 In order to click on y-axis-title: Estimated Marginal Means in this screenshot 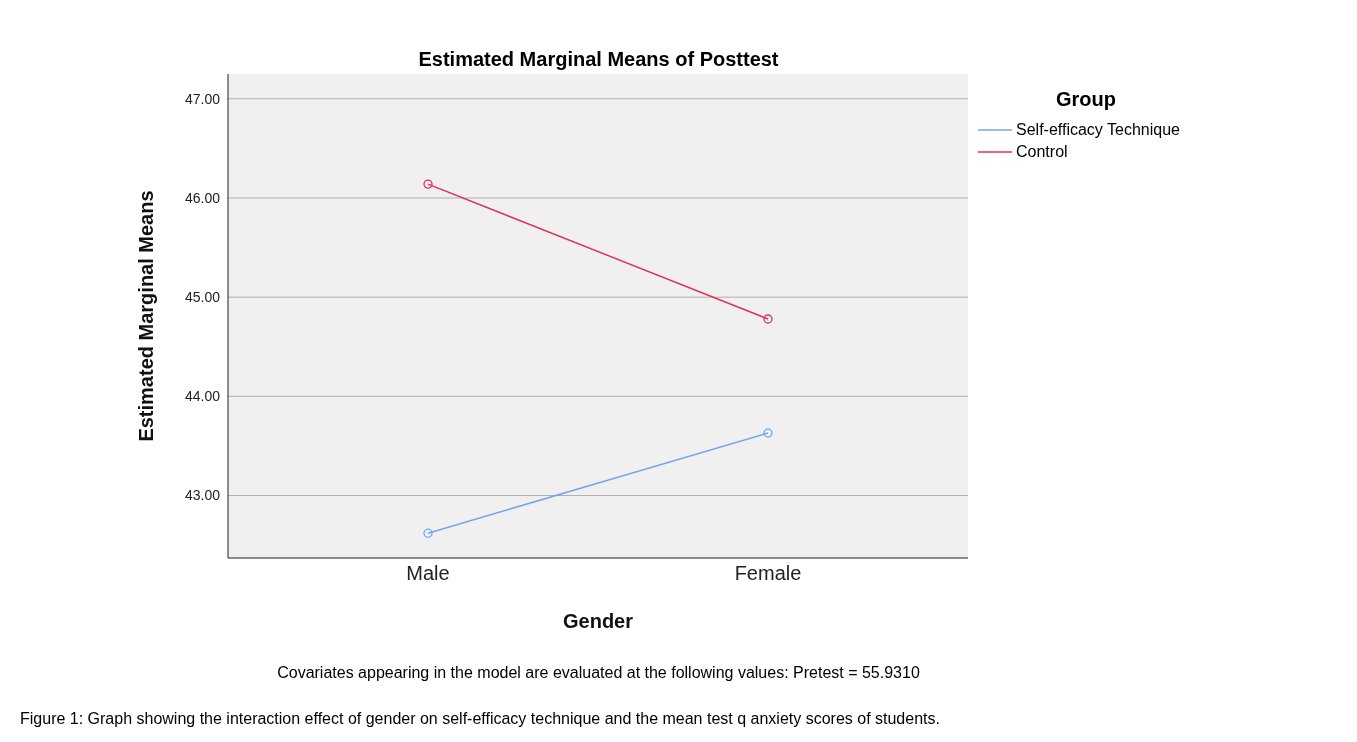, I will do `click(146, 316)`.